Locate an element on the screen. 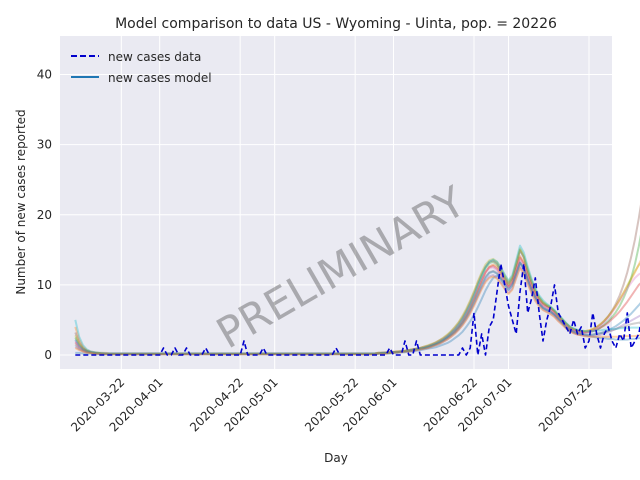 The image size is (640, 480). y-tick-label: 30 is located at coordinates (44, 145).